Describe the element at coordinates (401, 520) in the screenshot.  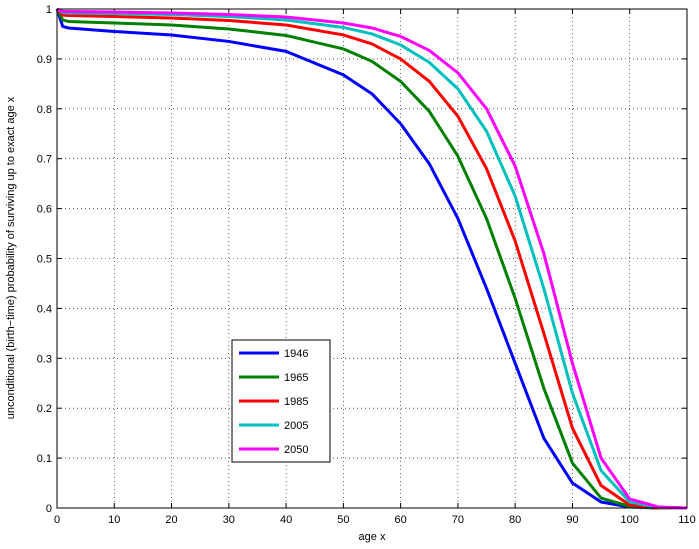
I see `x-tick-label: 60` at that location.